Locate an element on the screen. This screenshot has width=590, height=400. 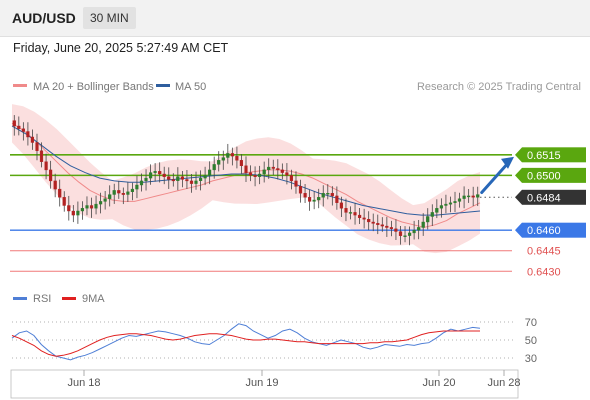
rsi-legend-label: RSI is located at coordinates (42, 299).